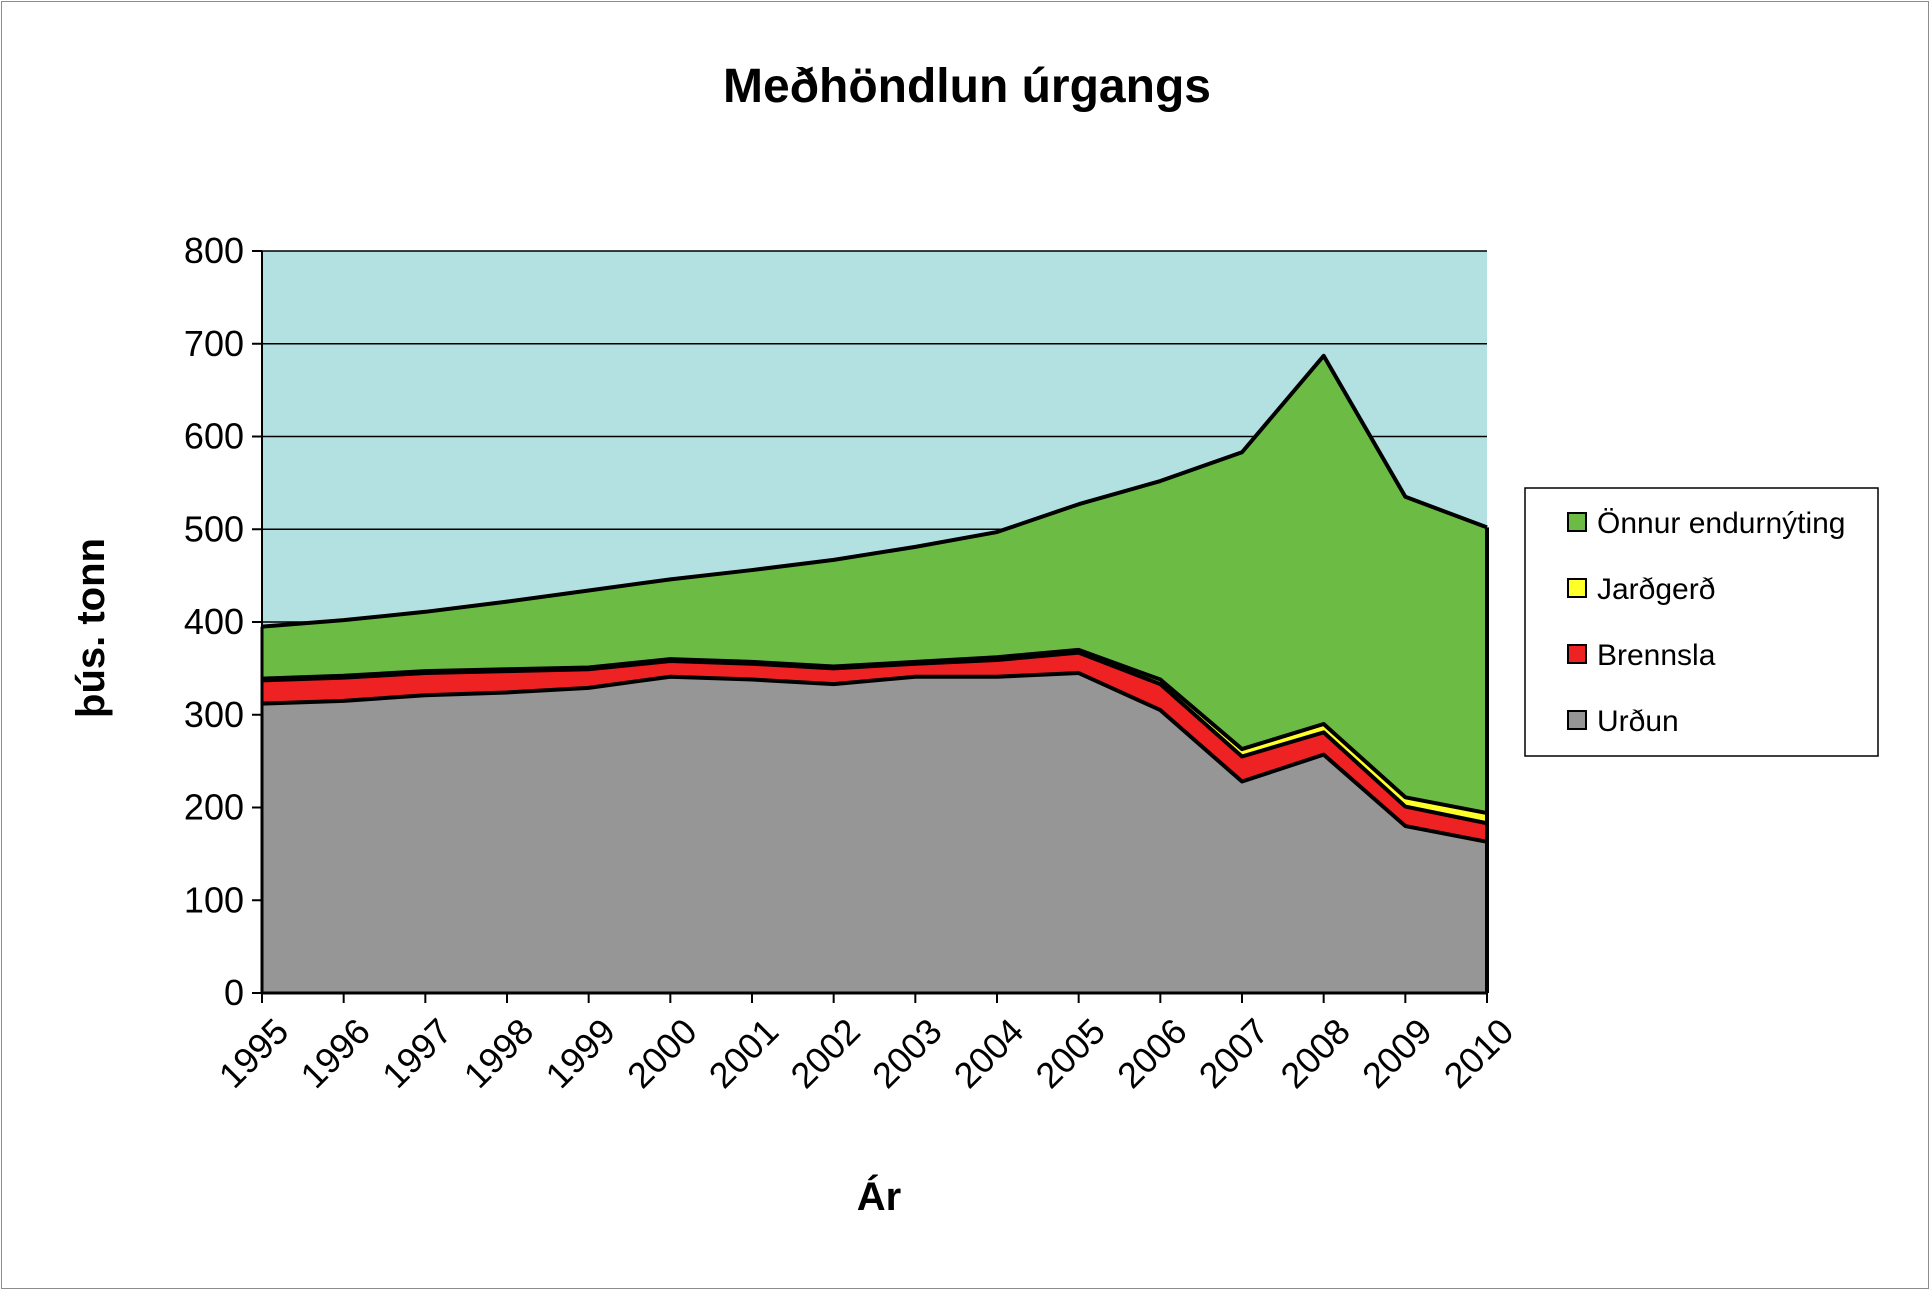 Image resolution: width=1932 pixels, height=1292 pixels. Describe the element at coordinates (1397, 1053) in the screenshot. I see `x-tick-label: 2009` at that location.